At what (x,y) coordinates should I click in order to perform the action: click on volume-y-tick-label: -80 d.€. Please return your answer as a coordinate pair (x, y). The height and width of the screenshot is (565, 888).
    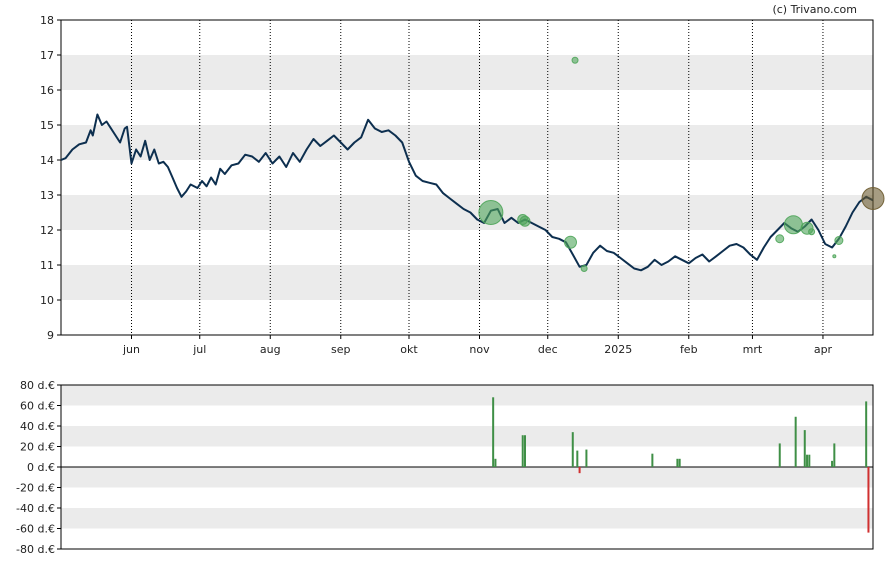
    Looking at the image, I should click on (35, 549).